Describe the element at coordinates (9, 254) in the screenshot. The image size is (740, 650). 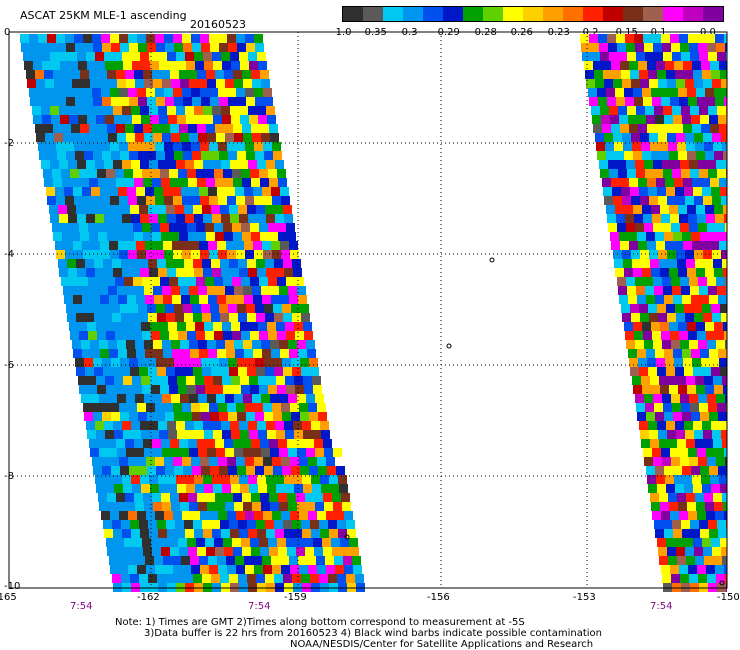
I see `y-tick-label: -4` at that location.